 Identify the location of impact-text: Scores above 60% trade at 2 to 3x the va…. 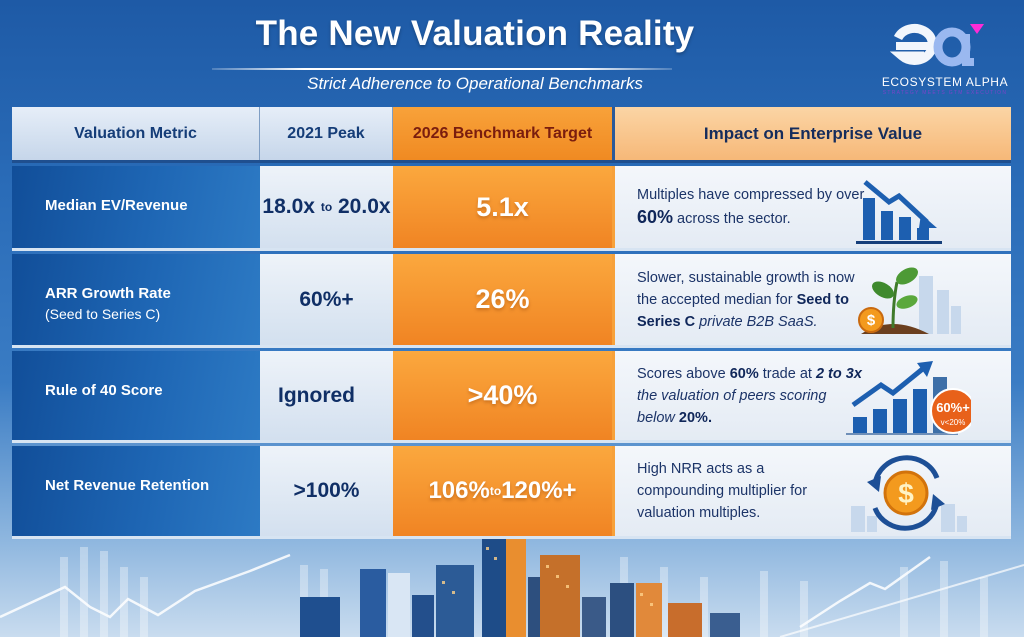
(752, 396).